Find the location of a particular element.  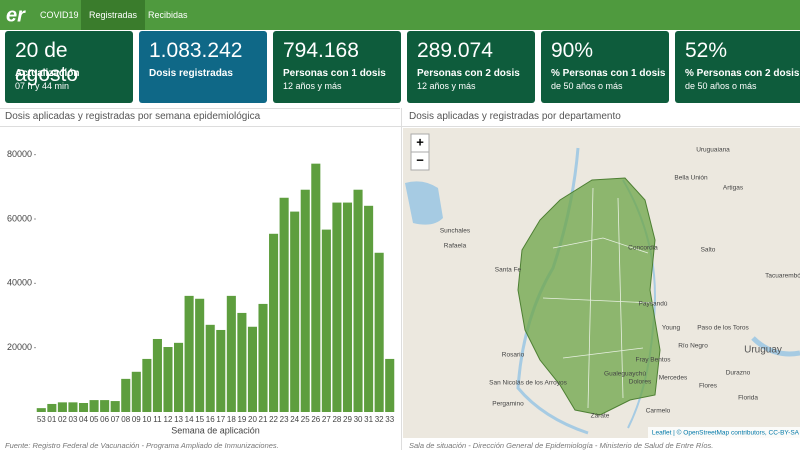

map-label: Paso de los Toros is located at coordinates (723, 328).